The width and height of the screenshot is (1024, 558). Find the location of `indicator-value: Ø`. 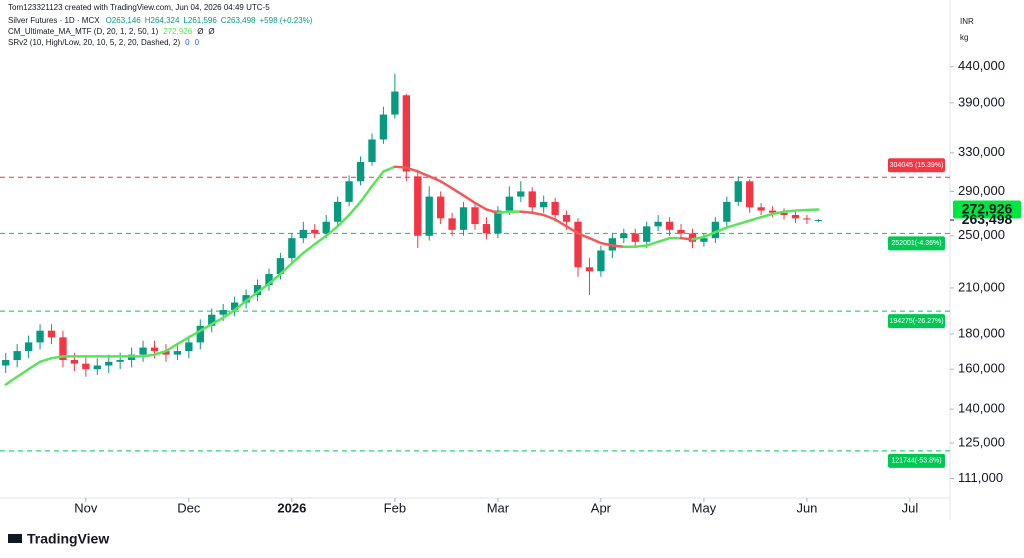

indicator-value: Ø is located at coordinates (200, 31).